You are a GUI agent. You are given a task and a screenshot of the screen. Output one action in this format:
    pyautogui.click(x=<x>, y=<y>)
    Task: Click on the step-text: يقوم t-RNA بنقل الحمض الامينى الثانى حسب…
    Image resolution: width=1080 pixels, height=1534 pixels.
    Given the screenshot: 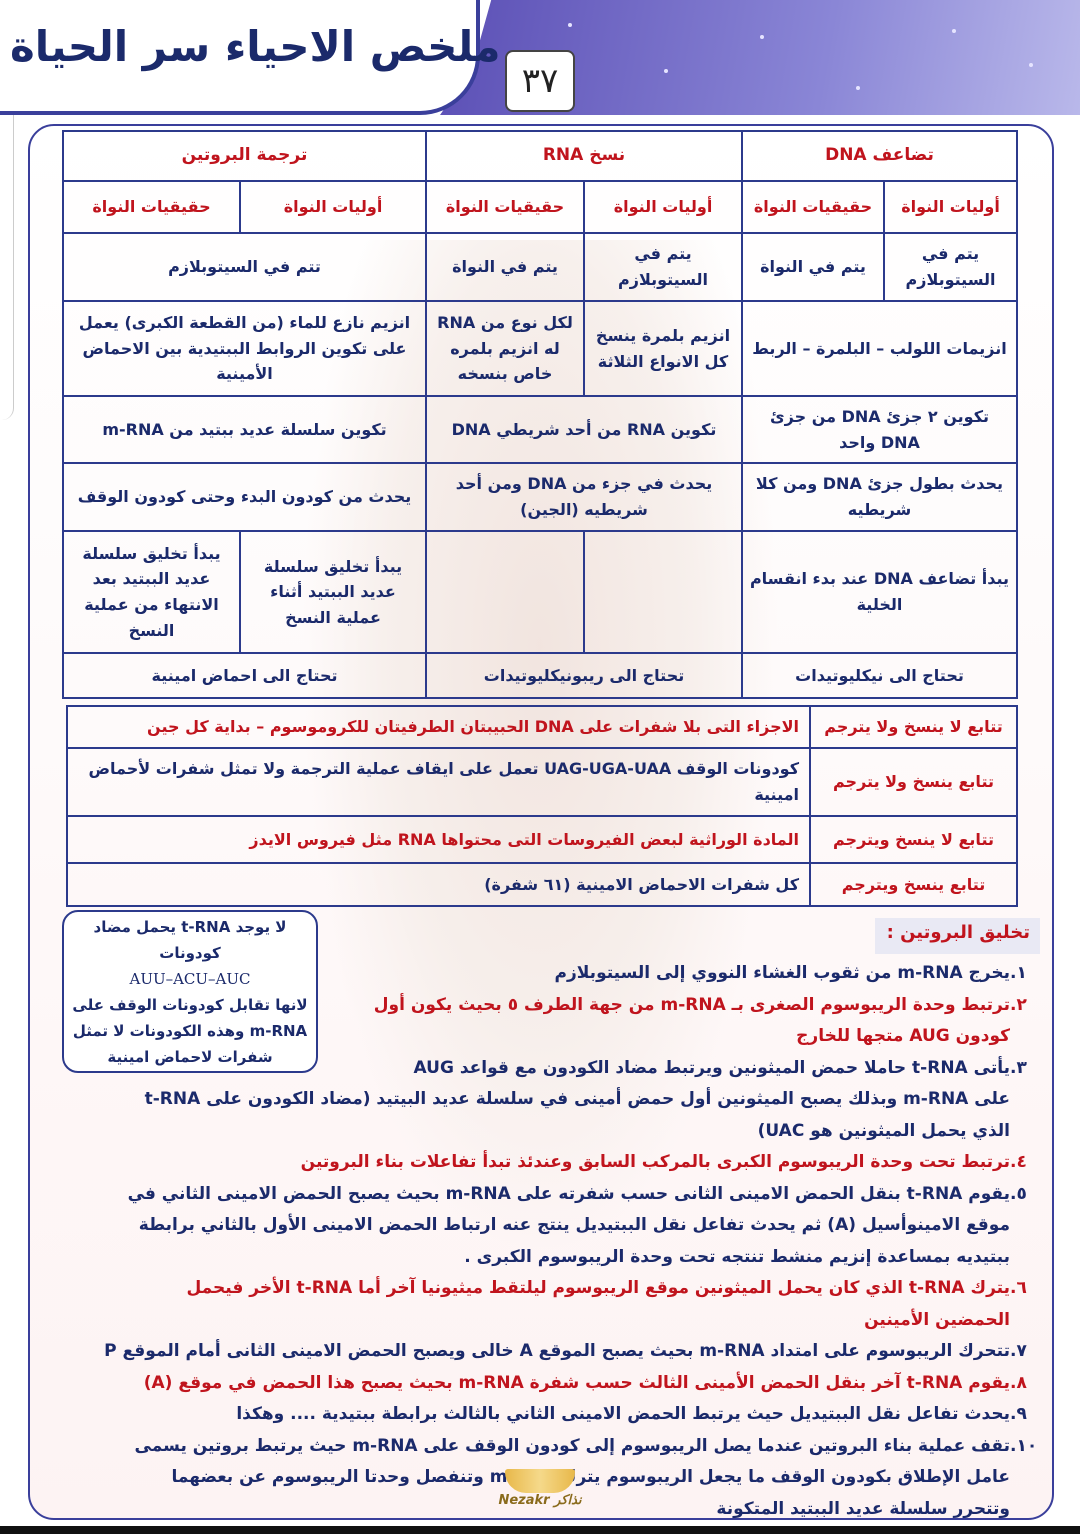 What is the action you would take?
    pyautogui.click(x=568, y=1193)
    